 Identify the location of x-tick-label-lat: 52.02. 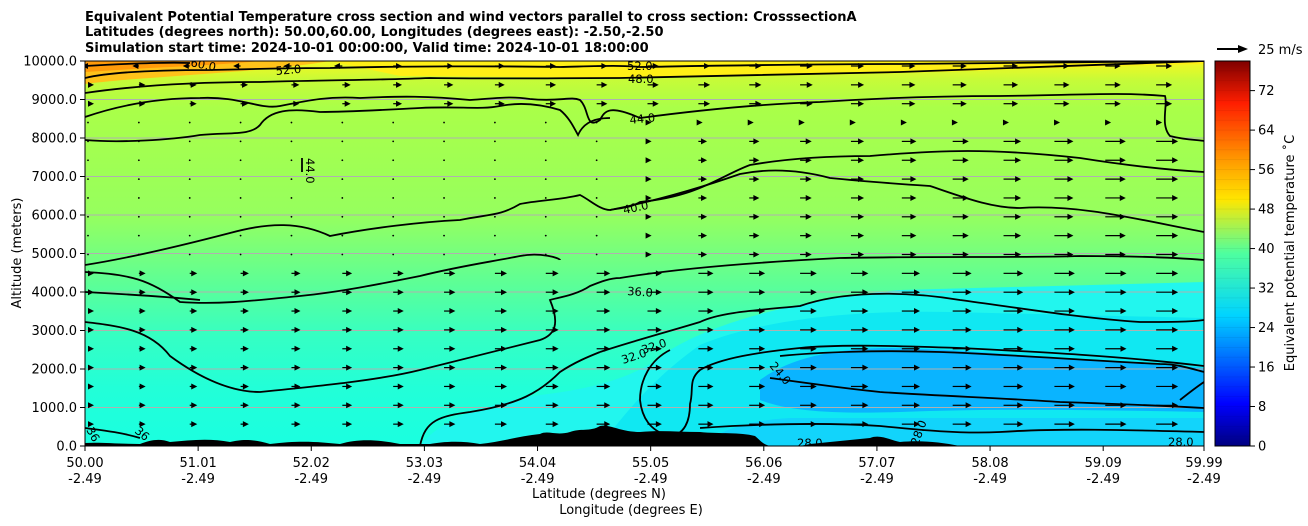
(311, 463).